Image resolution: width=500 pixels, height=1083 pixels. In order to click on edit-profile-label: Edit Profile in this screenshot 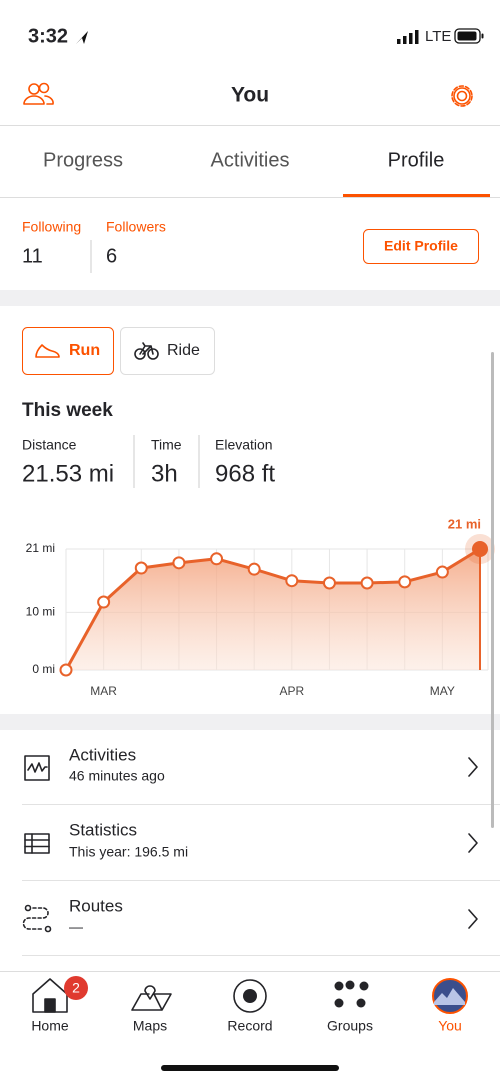, I will do `click(421, 246)`.